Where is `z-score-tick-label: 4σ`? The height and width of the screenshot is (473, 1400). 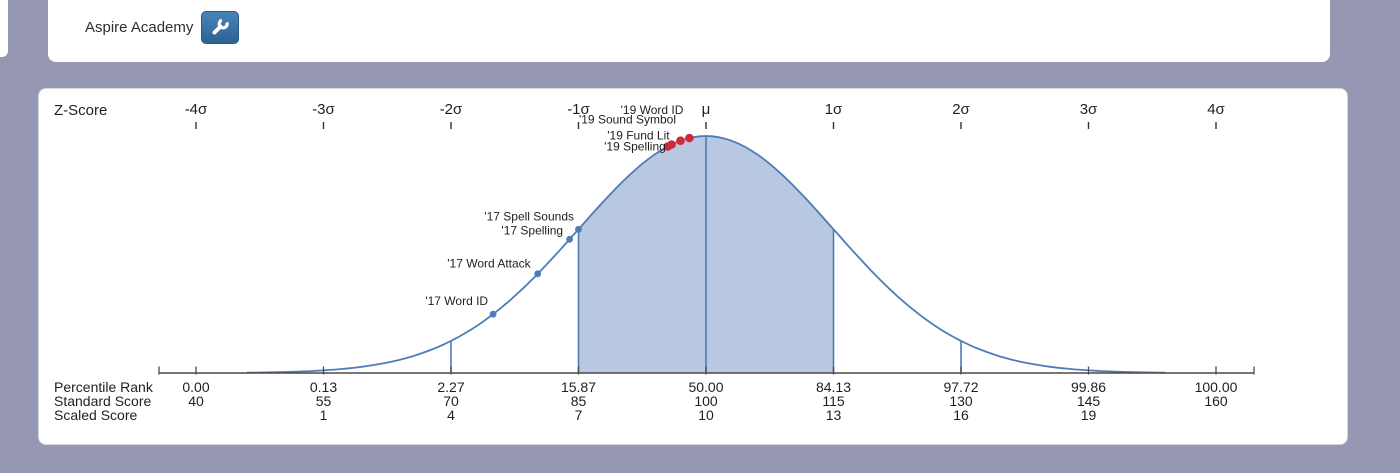 z-score-tick-label: 4σ is located at coordinates (1216, 109).